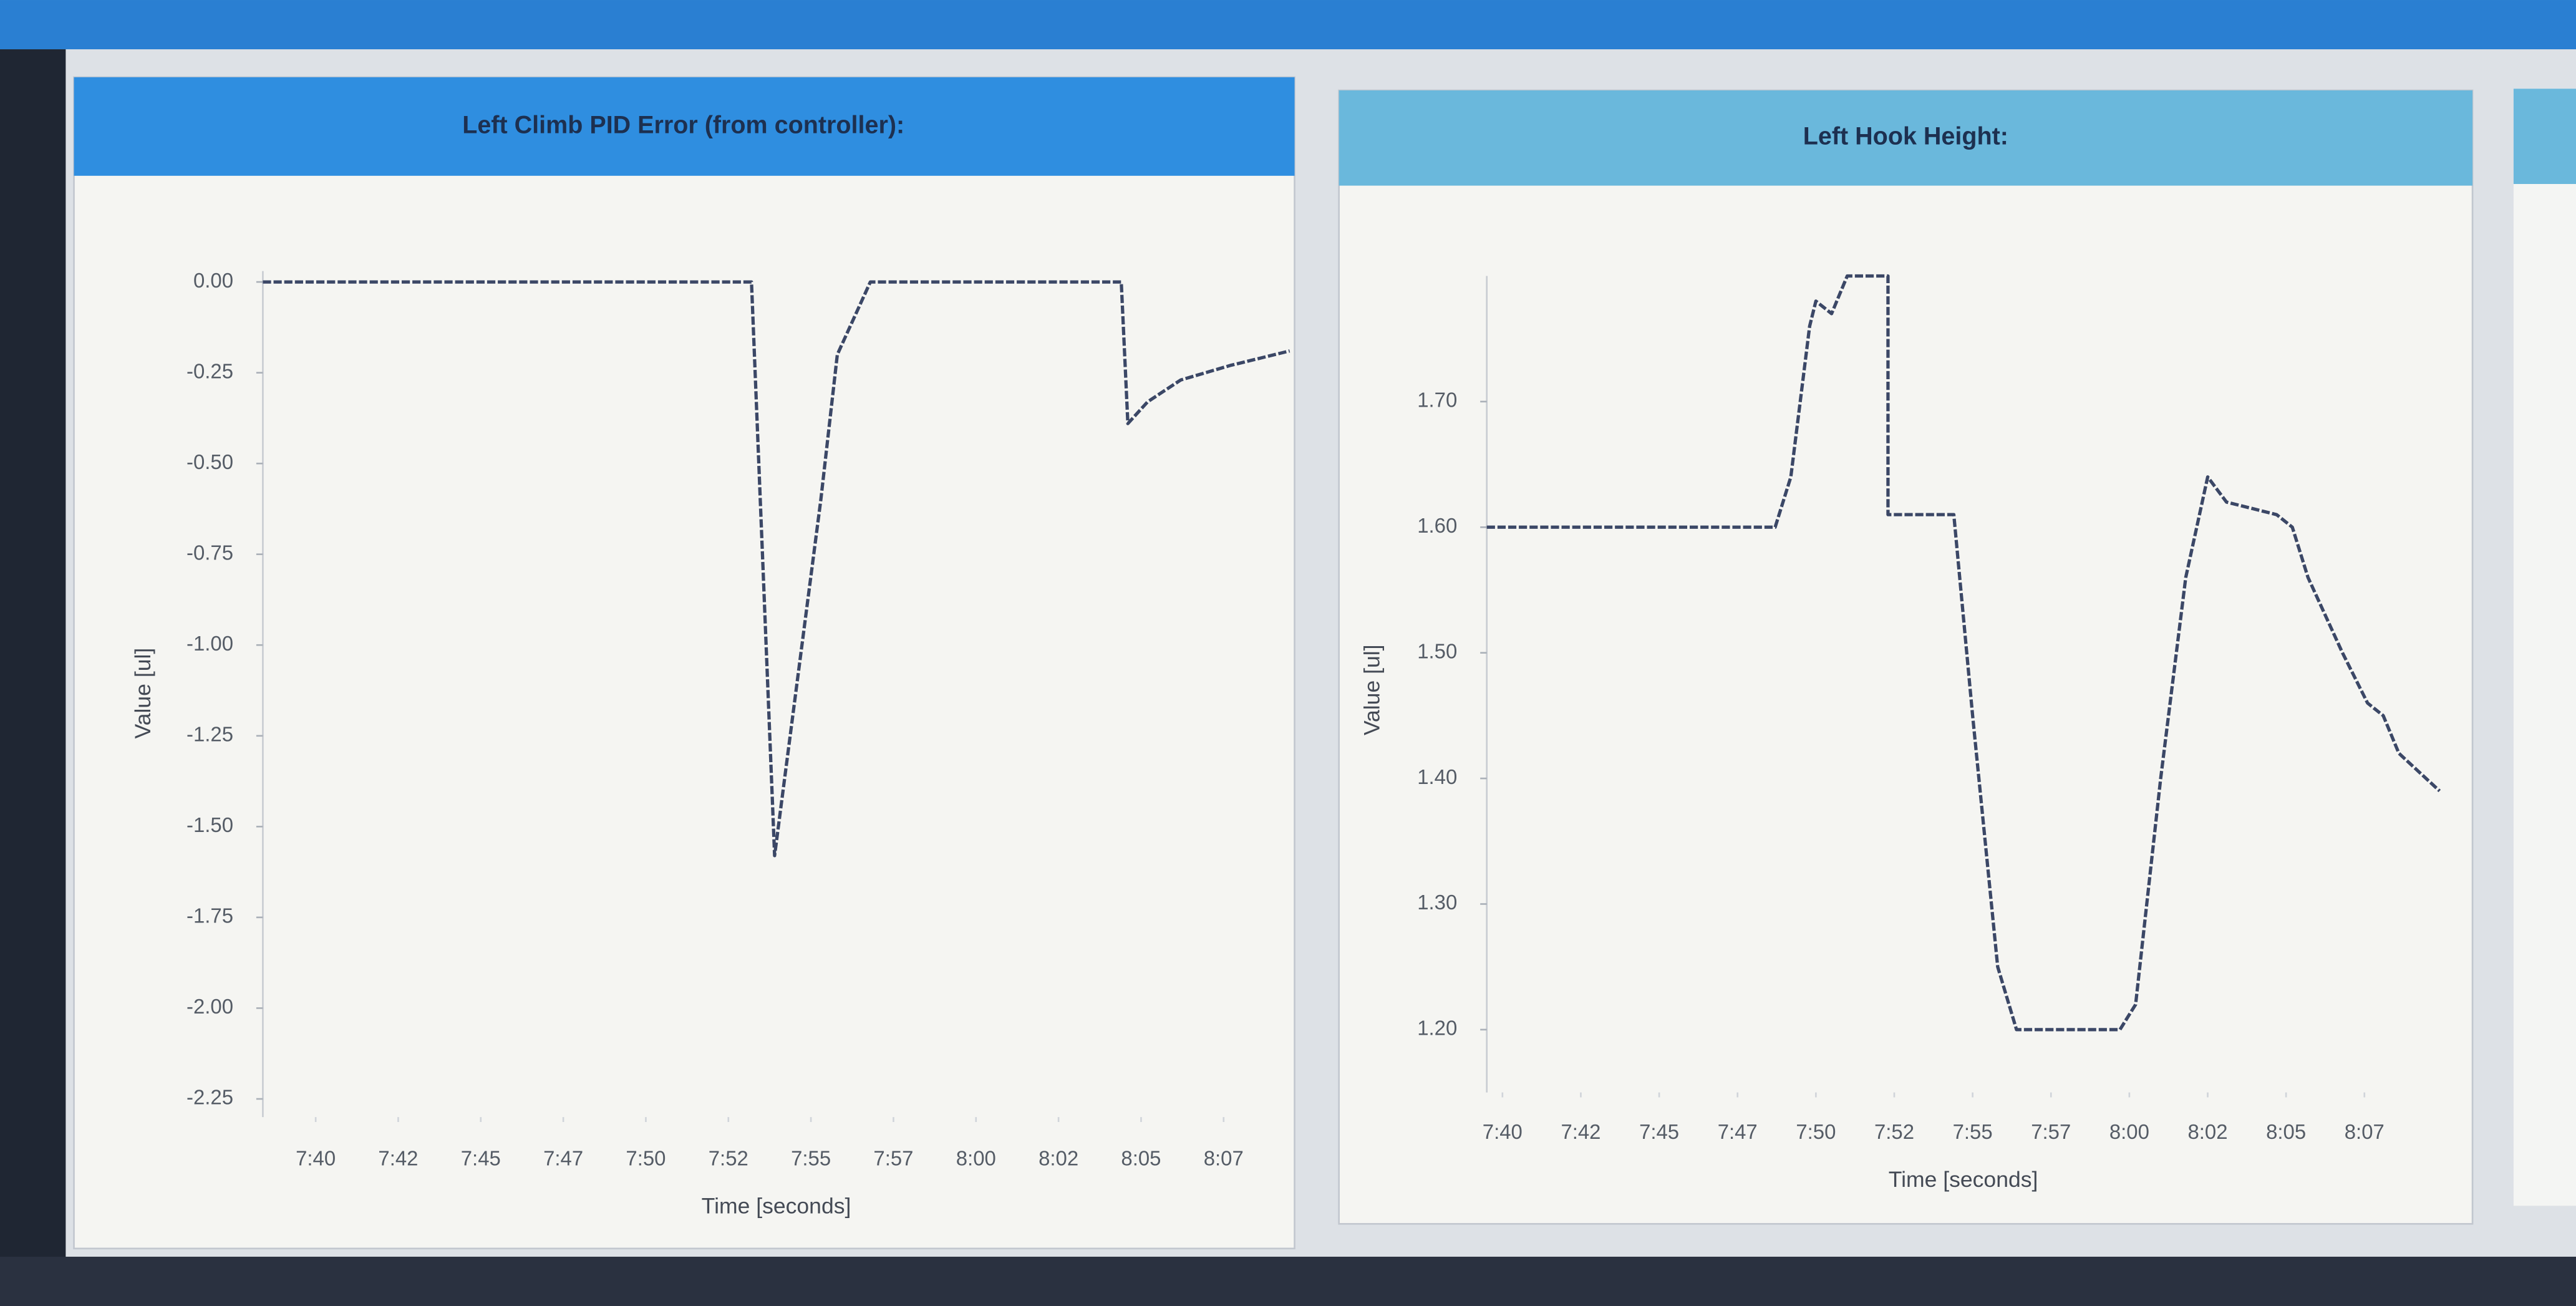  What do you see at coordinates (209, 825) in the screenshot?
I see `y-tick-label: -1.50` at bounding box center [209, 825].